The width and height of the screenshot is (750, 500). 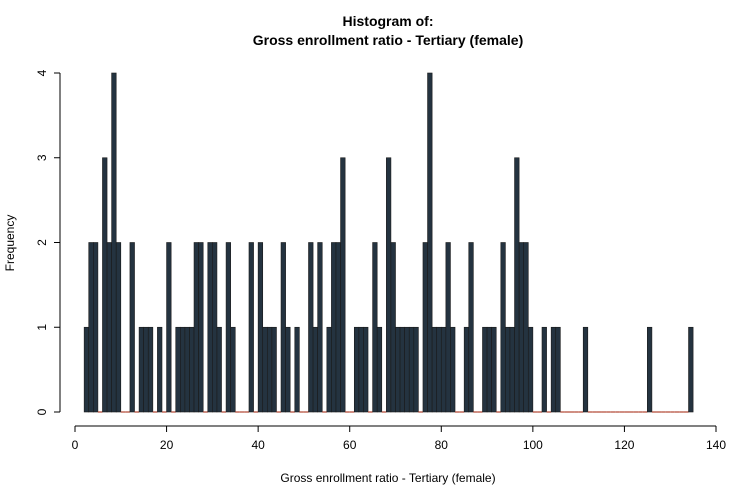 What do you see at coordinates (716, 445) in the screenshot?
I see `x-tick-label: 140` at bounding box center [716, 445].